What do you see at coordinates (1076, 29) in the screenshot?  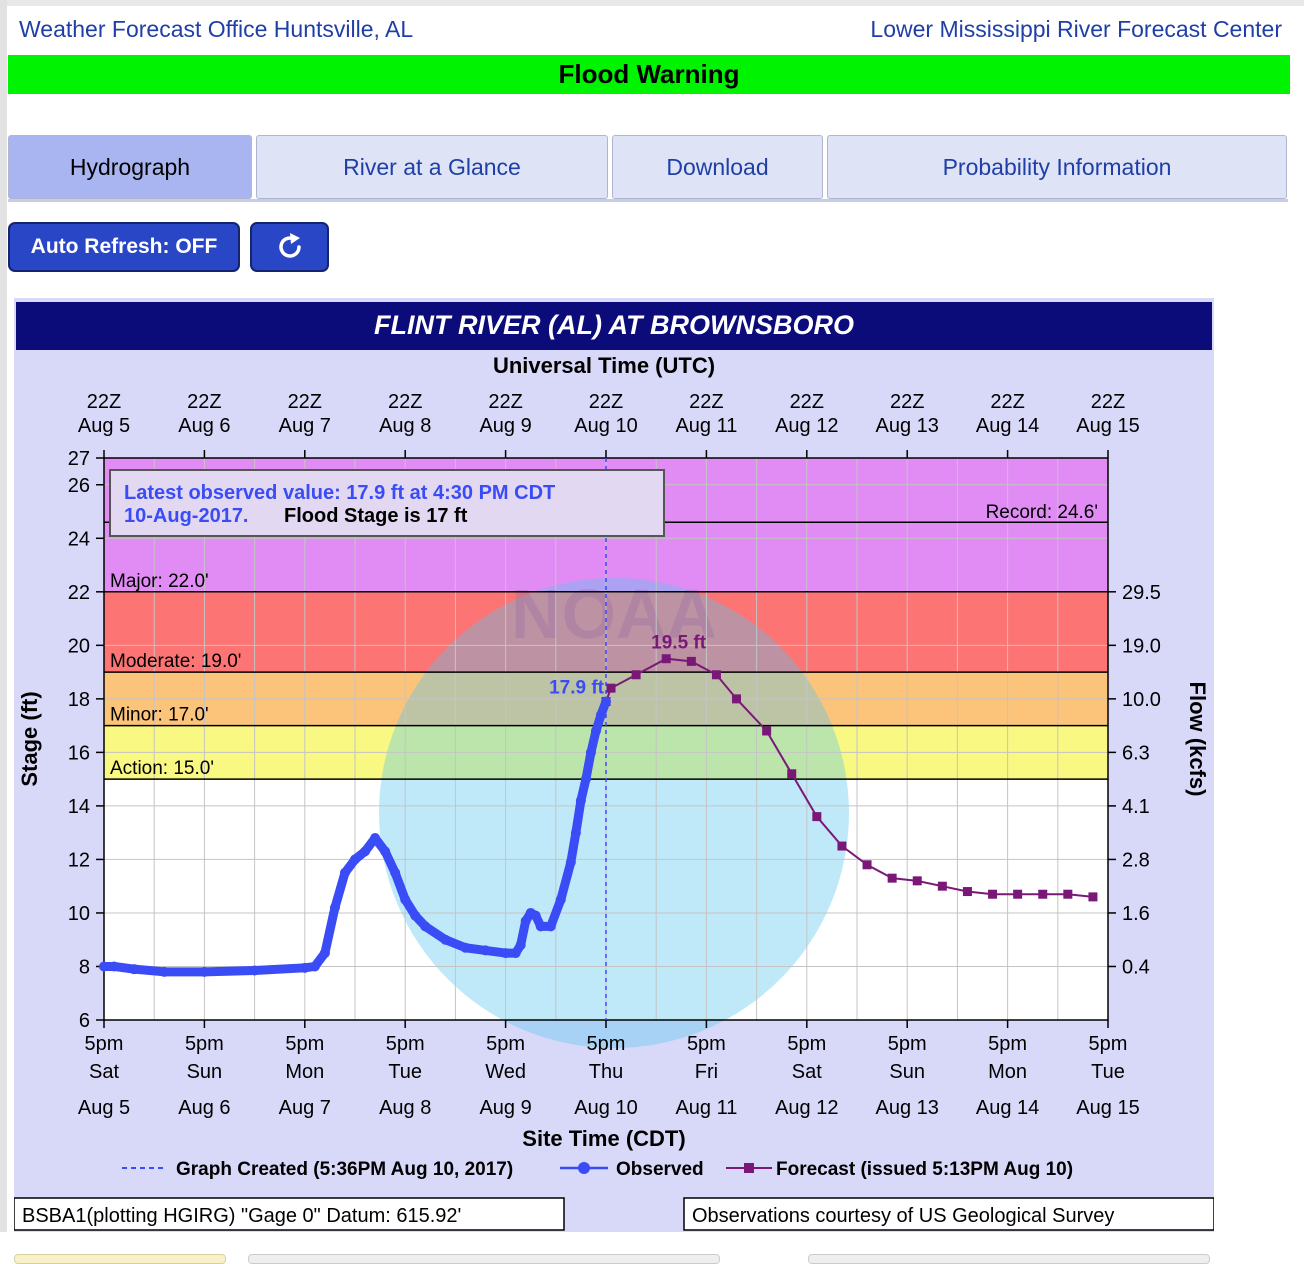 I see `rfc-link: Lower Mississippi River Forecast Center` at bounding box center [1076, 29].